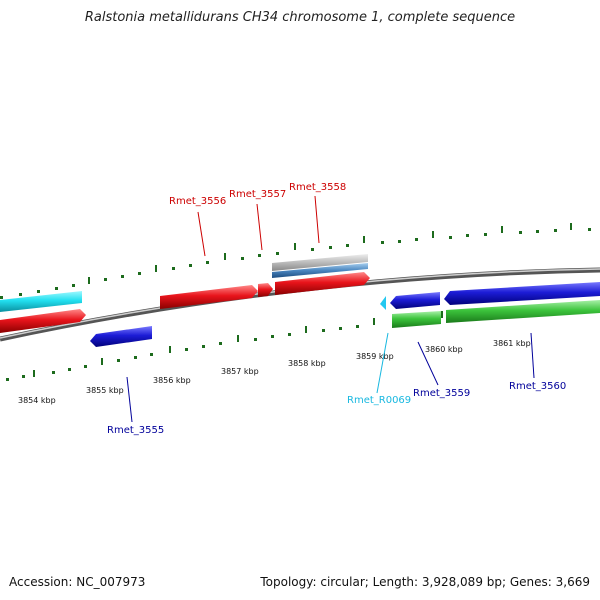 Image resolution: width=600 pixels, height=600 pixels. I want to click on forward-strand-genes, so click(185, 293).